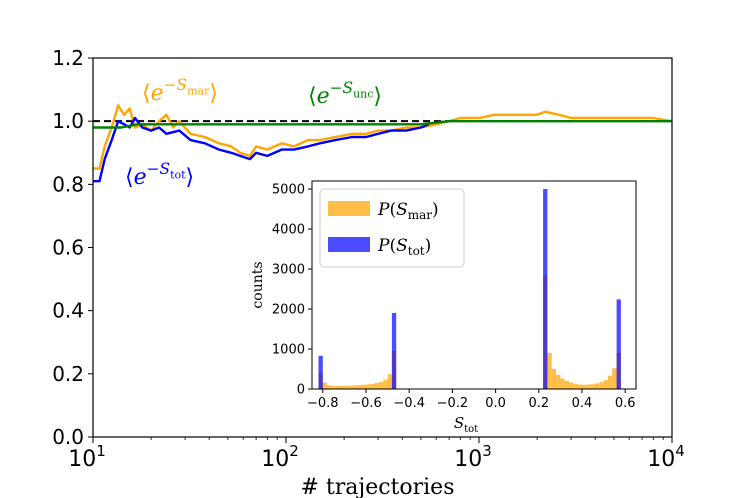  Describe the element at coordinates (383, 137) in the screenshot. I see `series-line-mar` at that location.